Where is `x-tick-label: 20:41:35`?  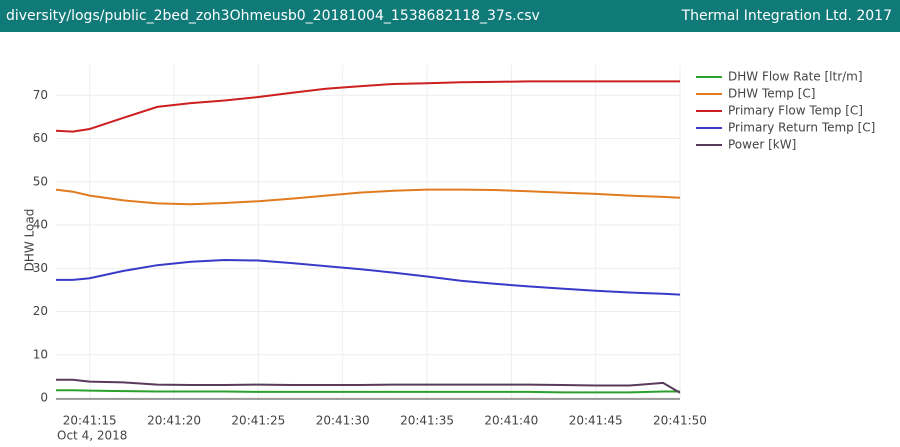
x-tick-label: 20:41:35 is located at coordinates (427, 421).